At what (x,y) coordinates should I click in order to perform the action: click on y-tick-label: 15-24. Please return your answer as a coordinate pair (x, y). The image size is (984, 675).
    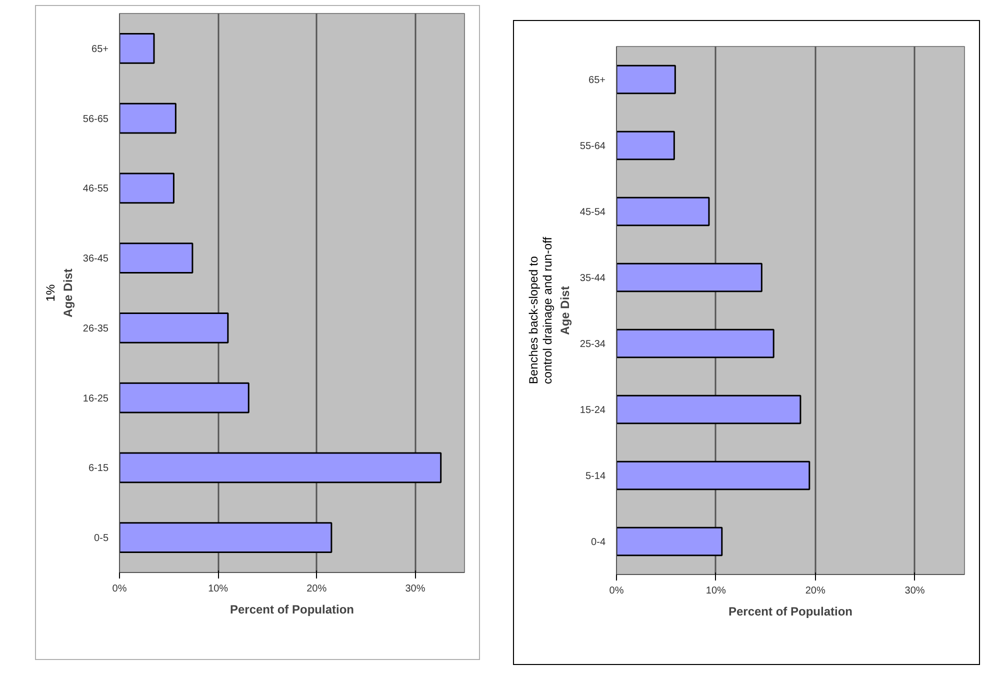
    Looking at the image, I should click on (593, 410).